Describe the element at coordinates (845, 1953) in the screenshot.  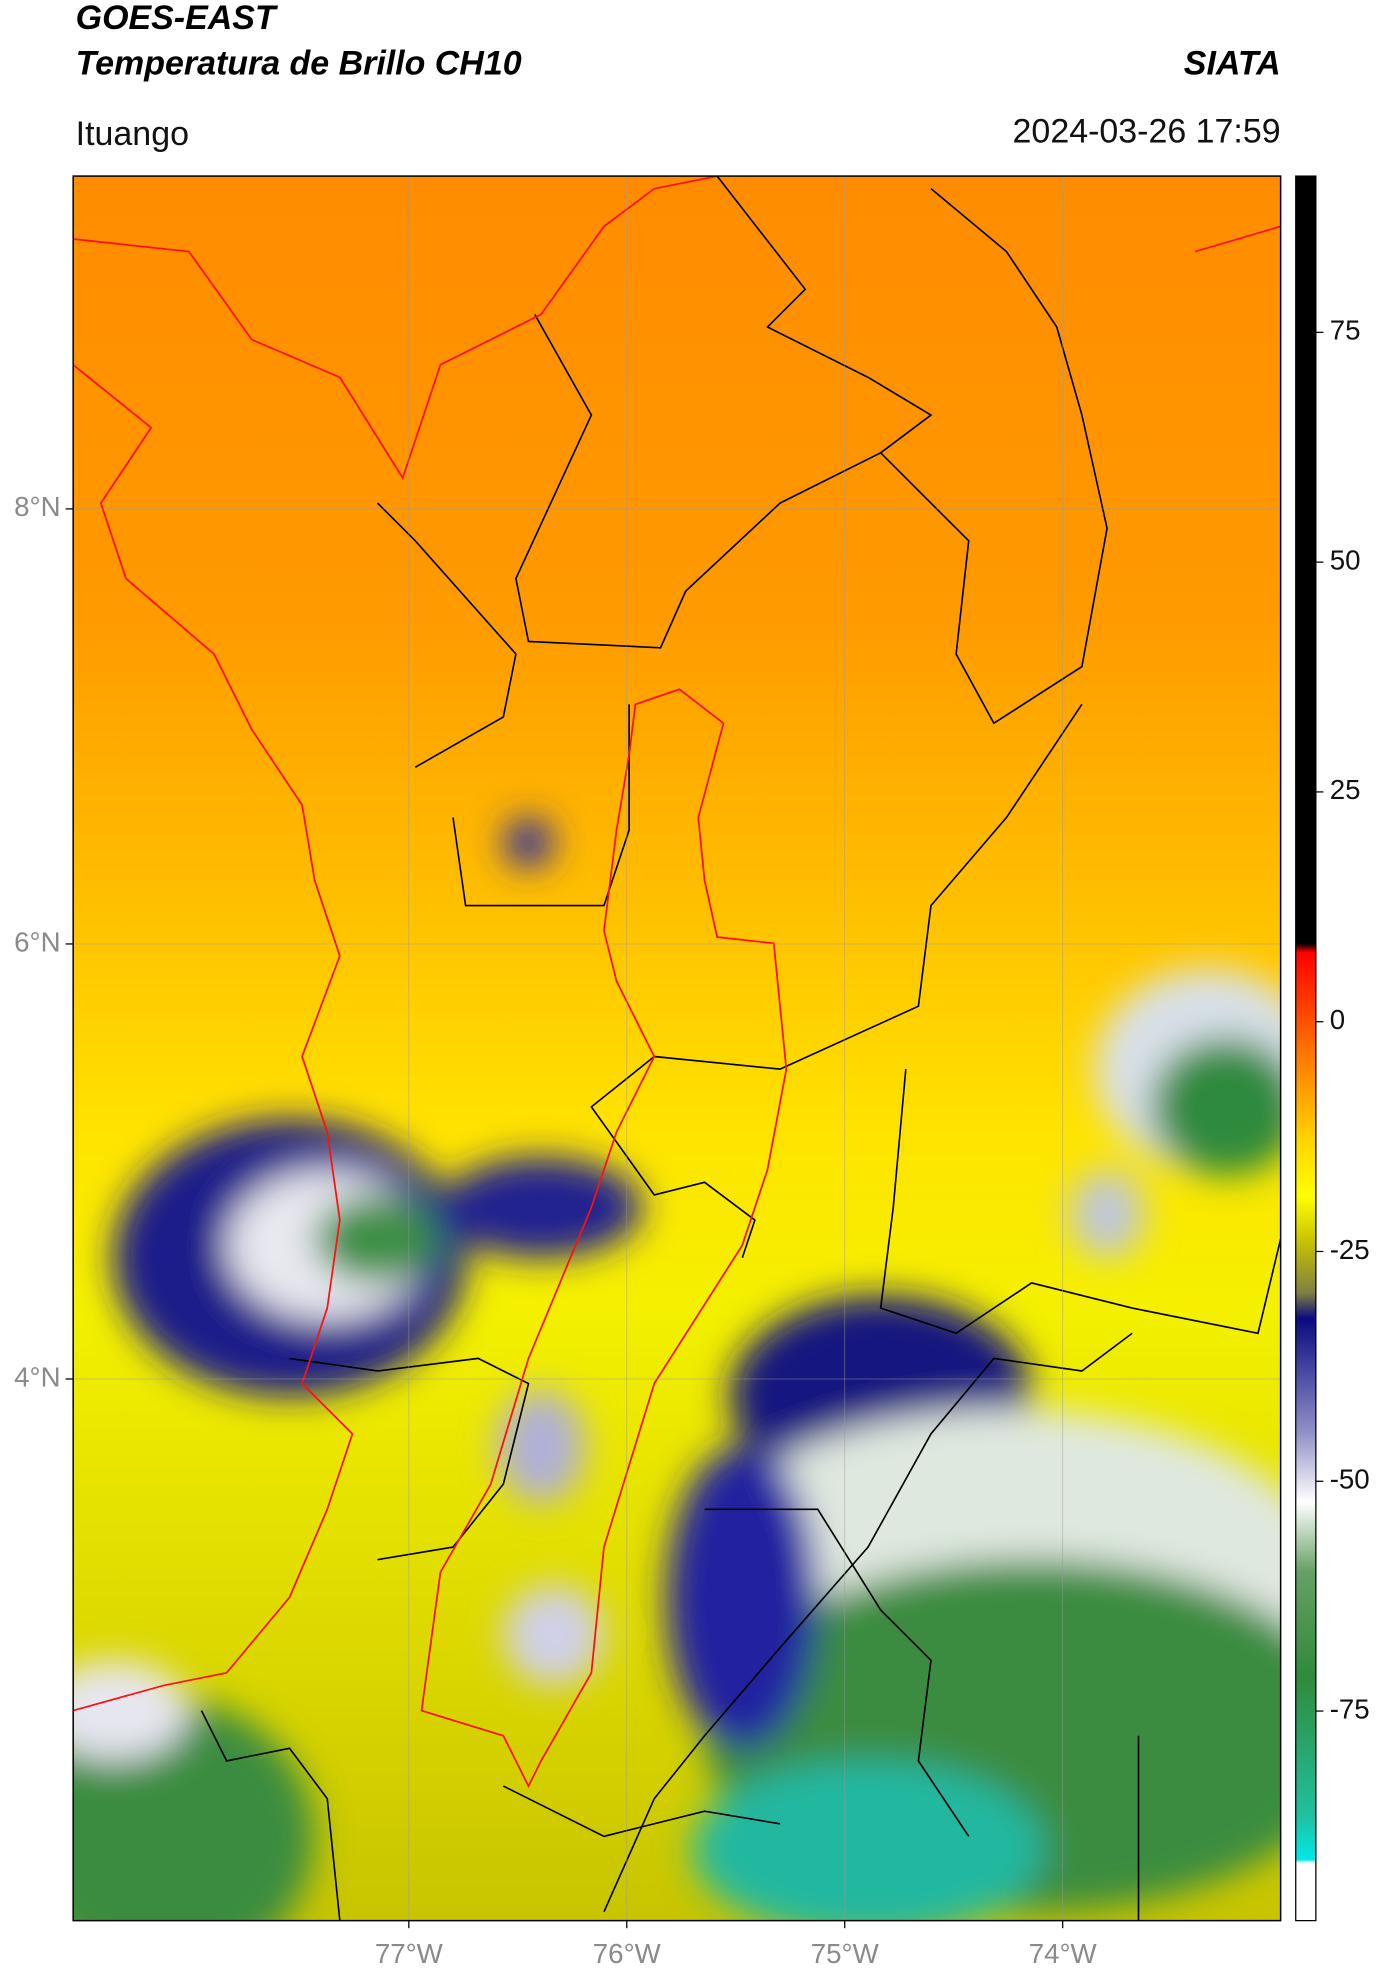
I see `lon-tick-label: 75°W` at that location.